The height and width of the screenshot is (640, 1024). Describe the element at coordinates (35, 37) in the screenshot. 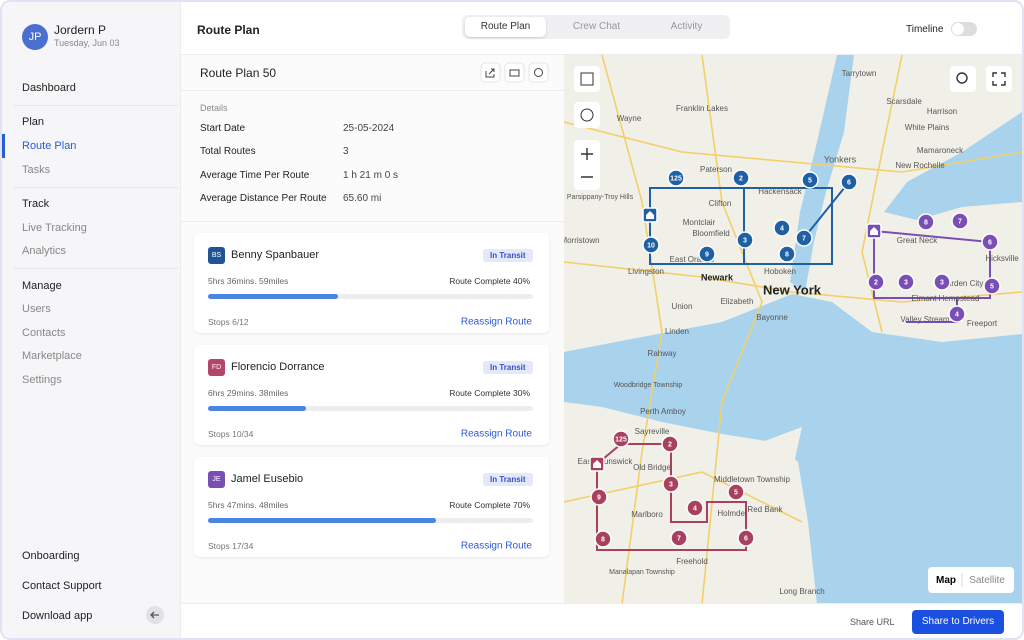

I see `avatar: JP` at that location.